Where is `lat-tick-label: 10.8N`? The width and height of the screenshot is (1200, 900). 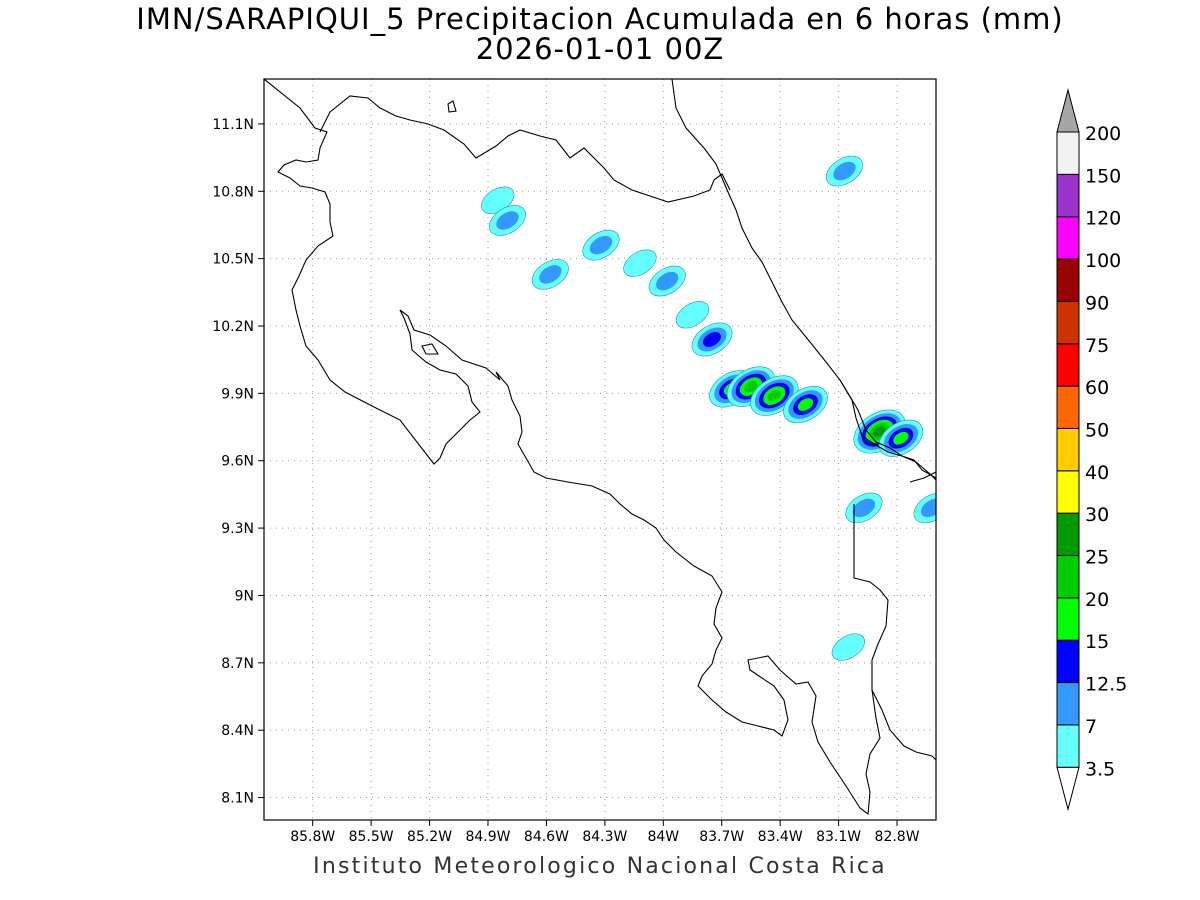
lat-tick-label: 10.8N is located at coordinates (233, 192).